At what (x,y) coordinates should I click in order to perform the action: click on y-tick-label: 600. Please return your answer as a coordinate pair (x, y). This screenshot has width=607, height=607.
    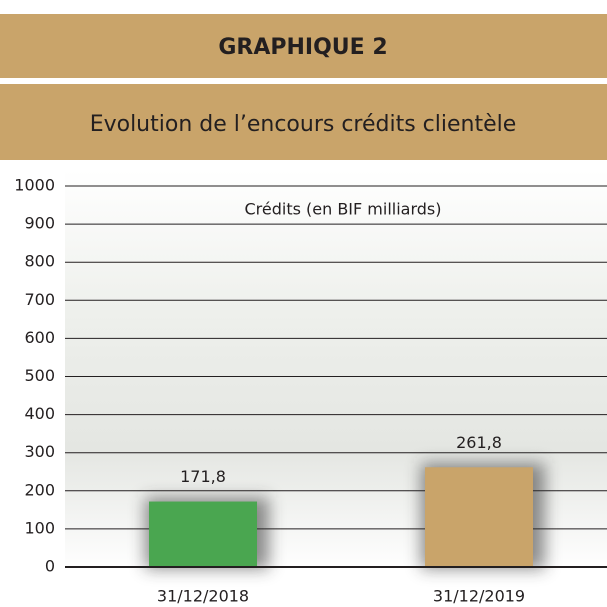
    Looking at the image, I should click on (39, 337).